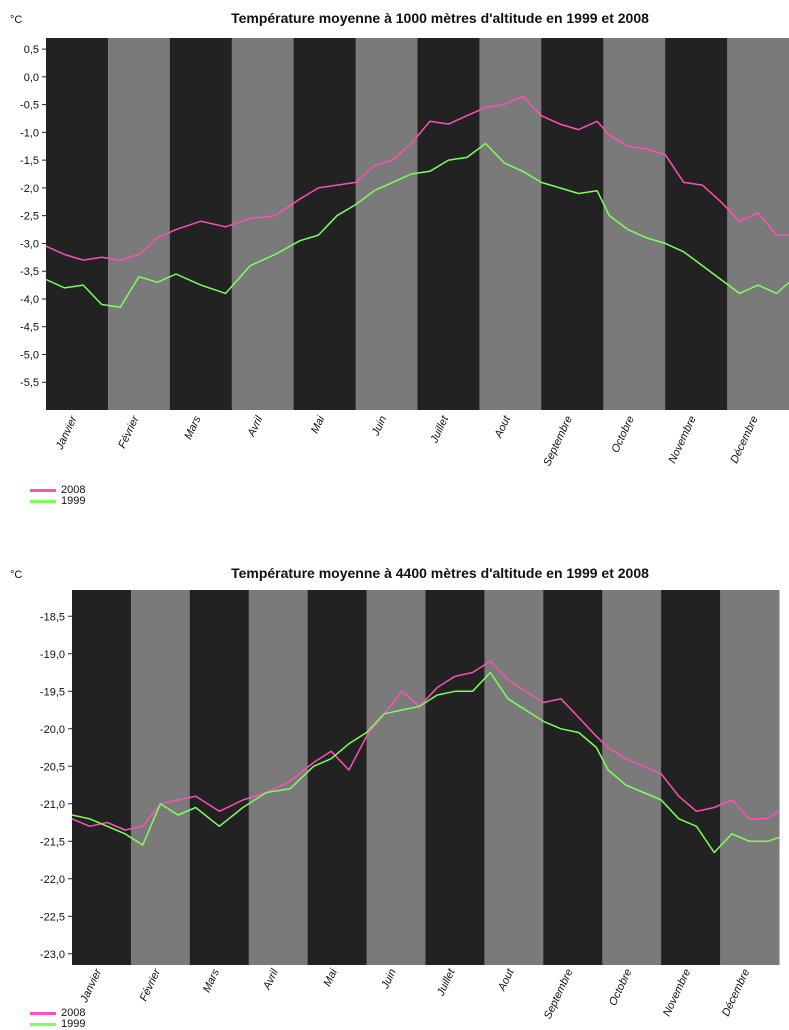 The width and height of the screenshot is (789, 1030). What do you see at coordinates (29, 217) in the screenshot?
I see `y-tick-label: -2,5` at bounding box center [29, 217].